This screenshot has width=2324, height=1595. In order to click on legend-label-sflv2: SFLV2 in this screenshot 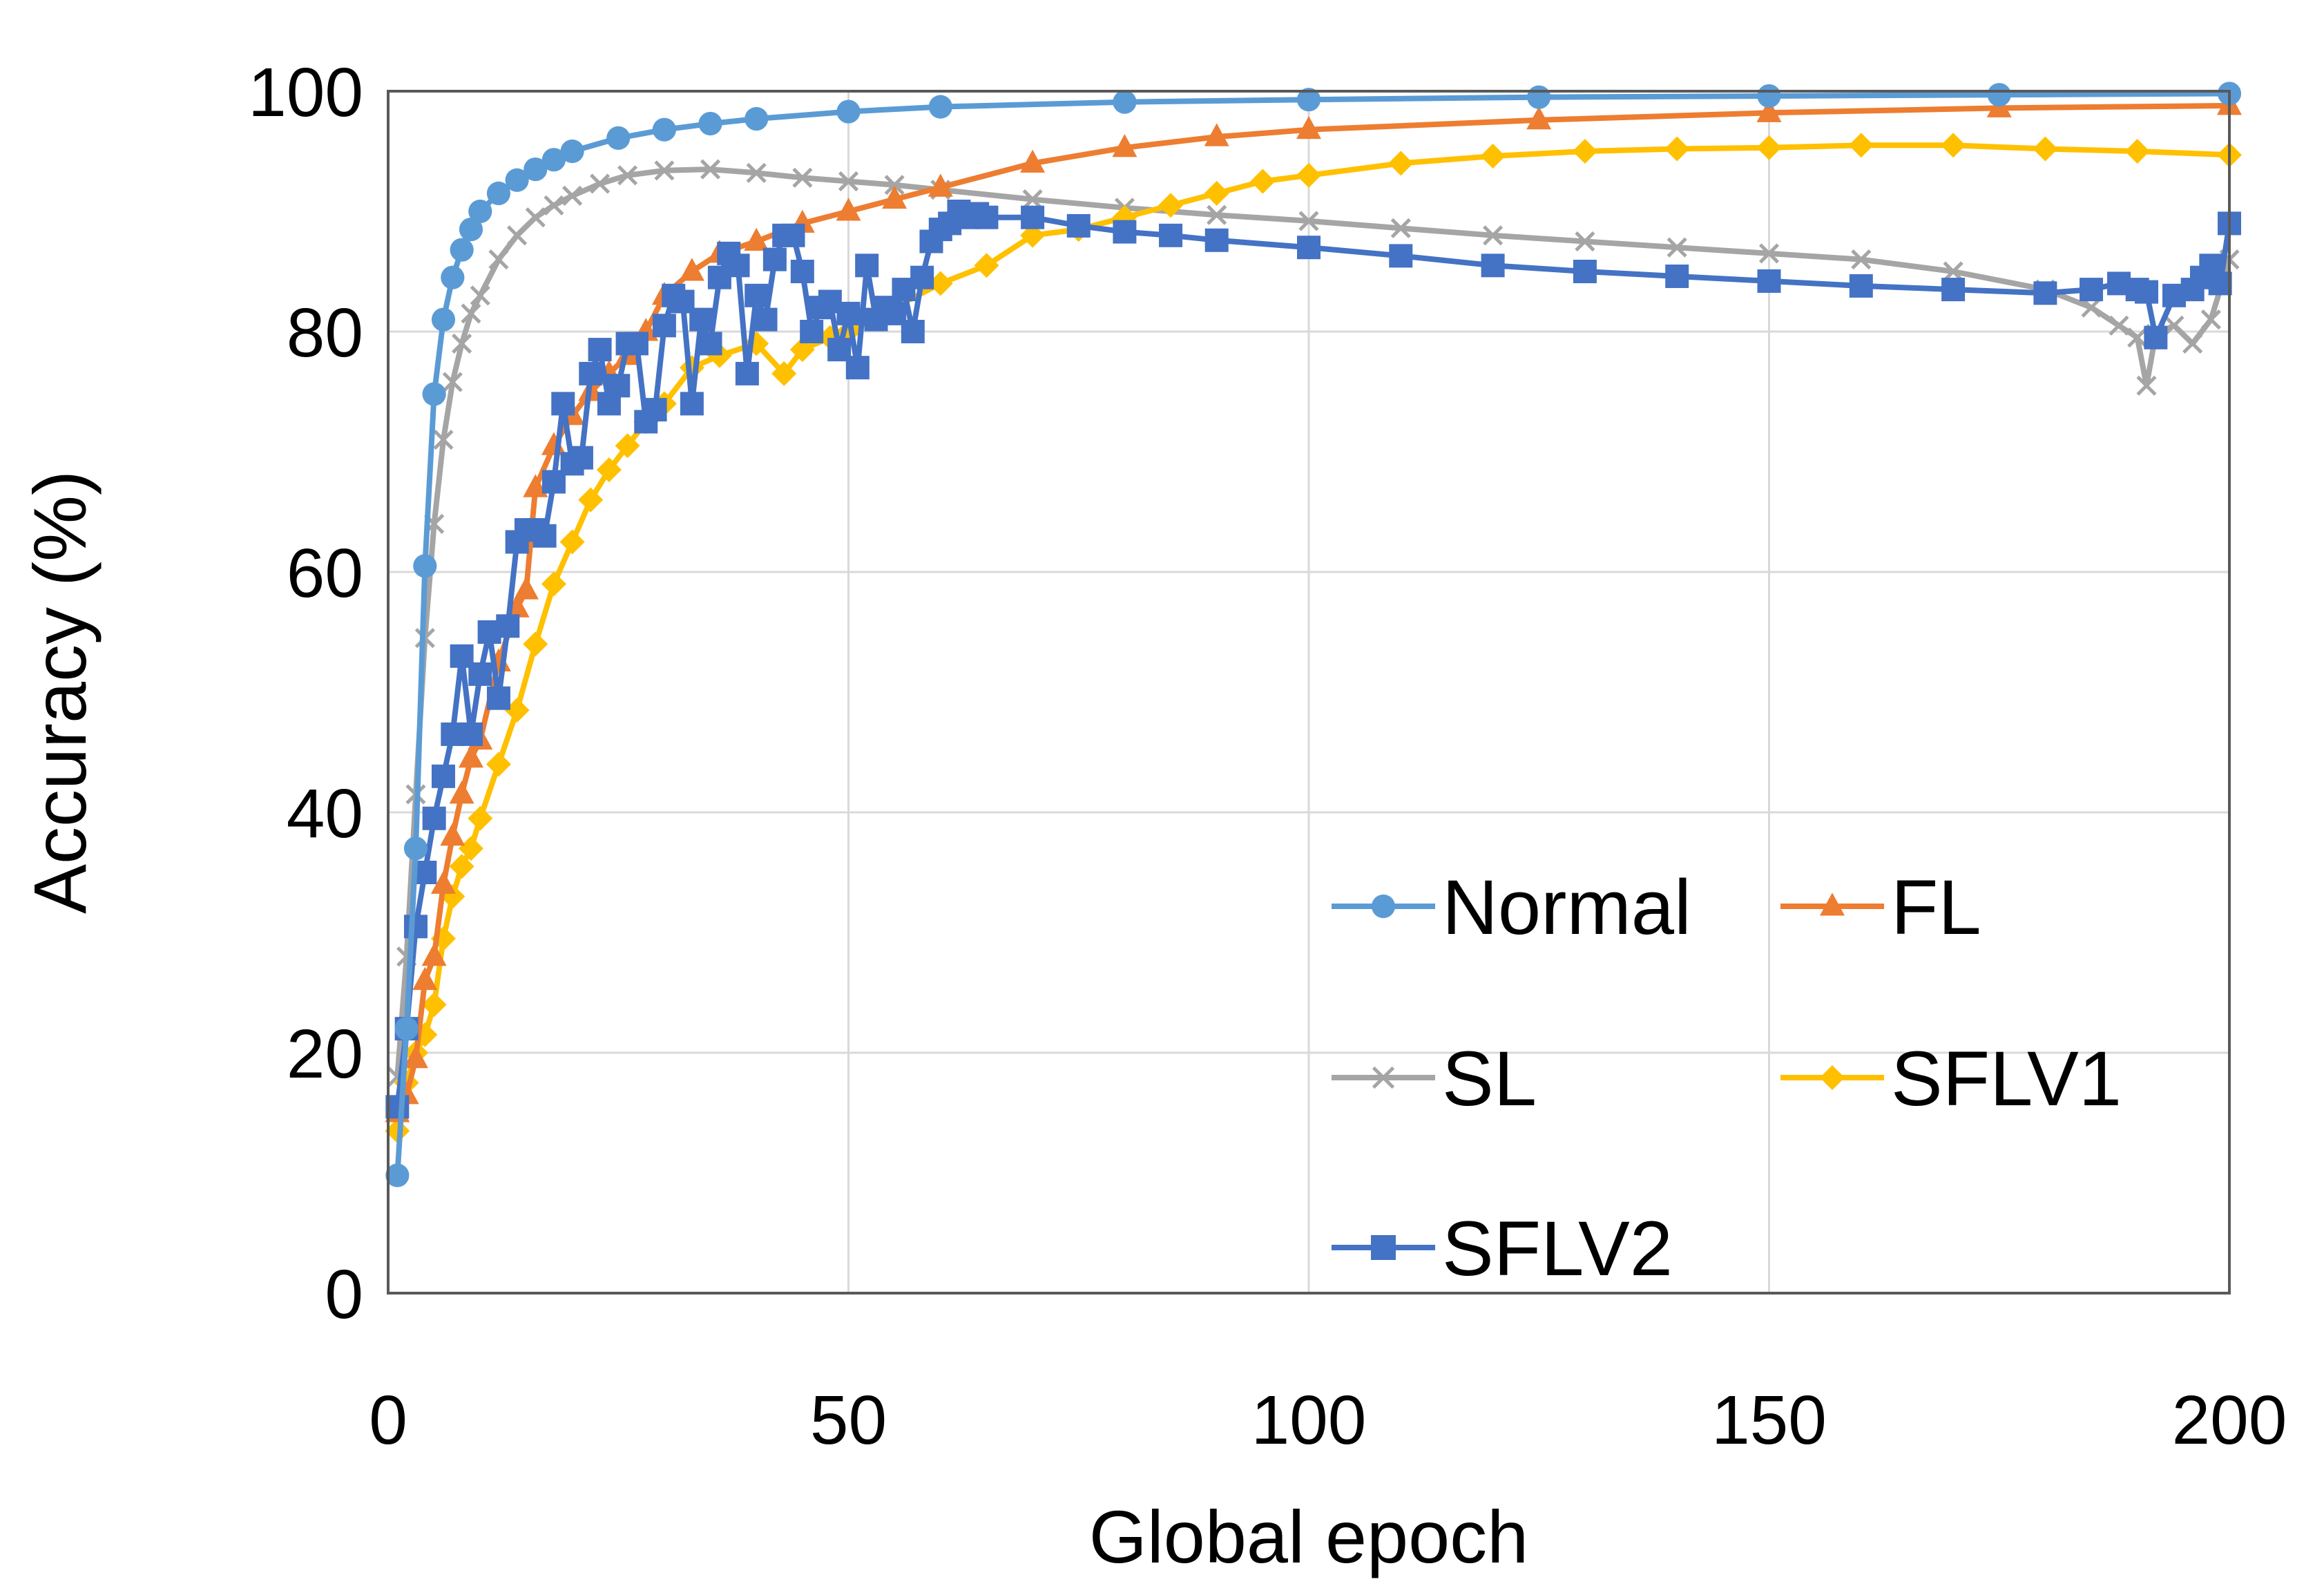, I will do `click(1557, 1248)`.